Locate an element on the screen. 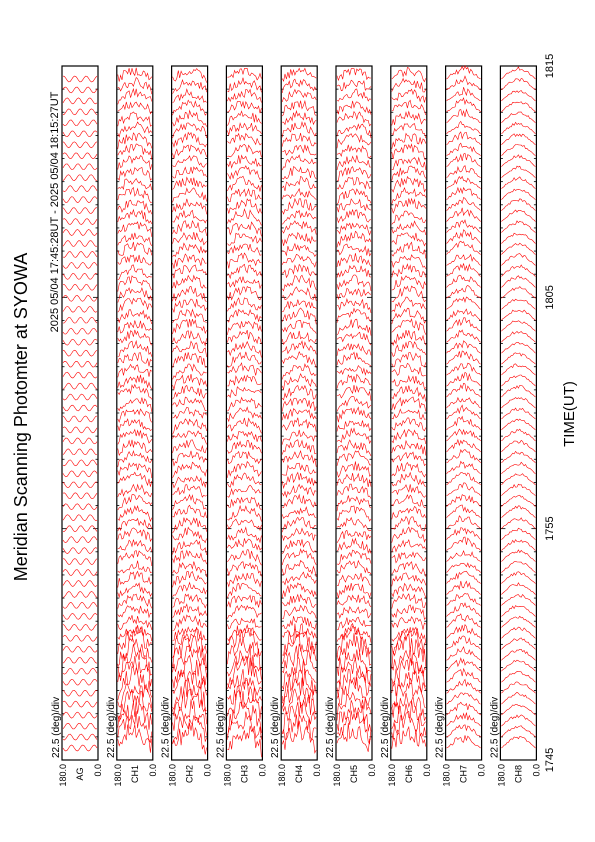 This screenshot has width=595, height=842. panel-ch1: CH1 22.5 (deg)/div 180.0 0.0 is located at coordinates (132, 426).